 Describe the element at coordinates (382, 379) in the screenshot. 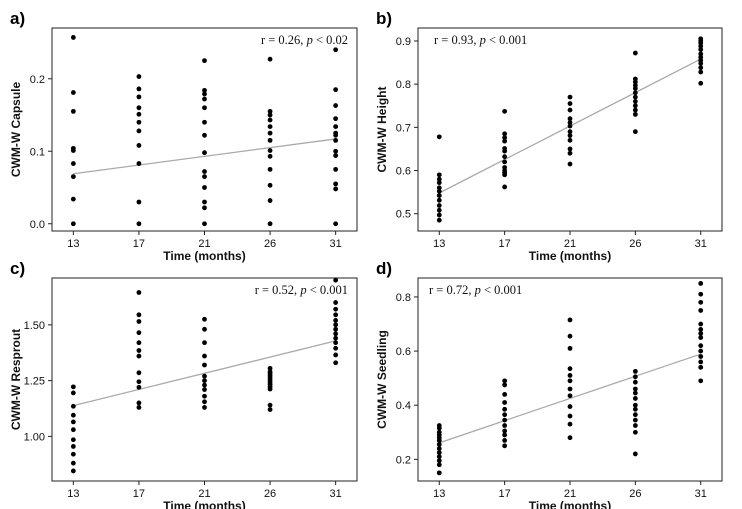

I see `y-axis-title: CWM-W Seedling` at that location.